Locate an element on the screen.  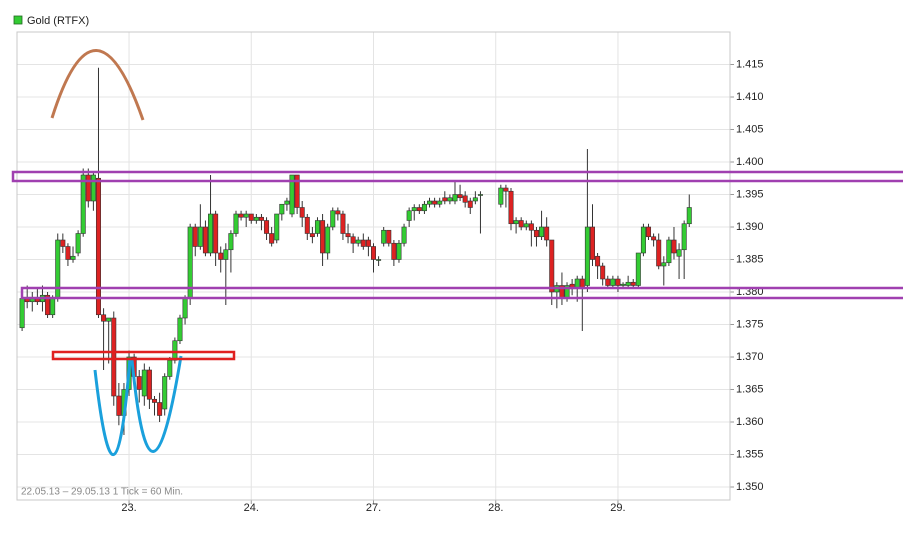
y-tick-label: 1.395 is located at coordinates (750, 194).